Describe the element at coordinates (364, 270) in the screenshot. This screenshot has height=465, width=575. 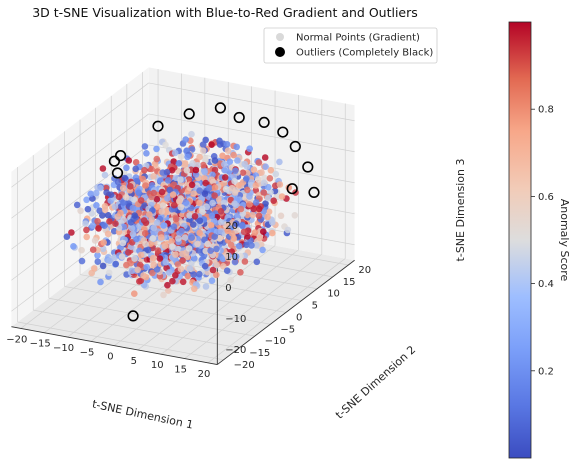
I see `y-tick-label: 20` at that location.